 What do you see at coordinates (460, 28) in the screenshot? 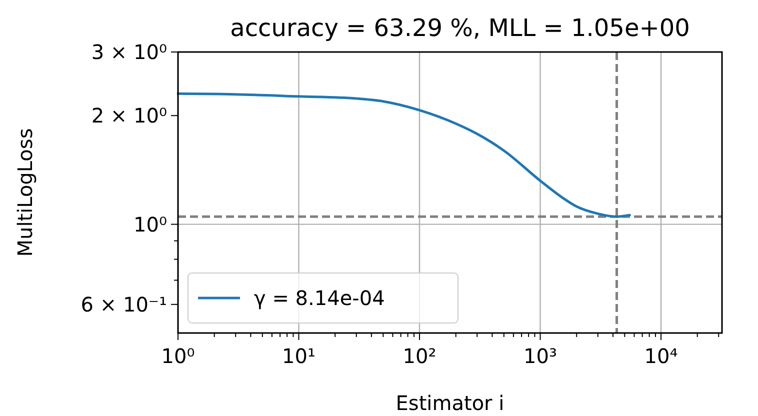
I see `chart-title: accuracy = 63.29 %, MLL = 1.05e+00` at bounding box center [460, 28].